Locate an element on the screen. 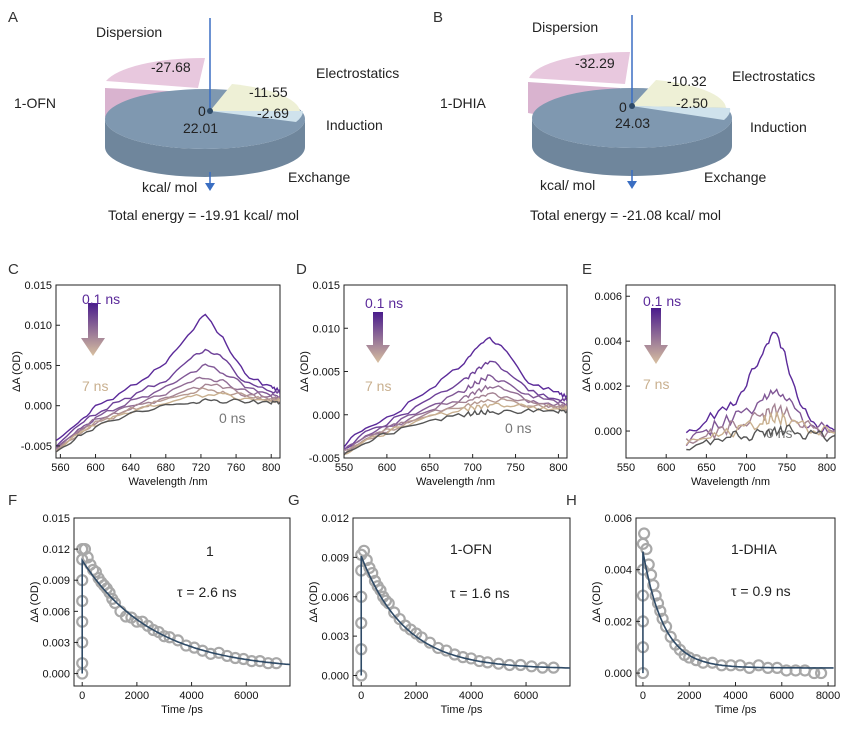 The height and width of the screenshot is (733, 848). kinetics-f-name: 1 is located at coordinates (210, 551).